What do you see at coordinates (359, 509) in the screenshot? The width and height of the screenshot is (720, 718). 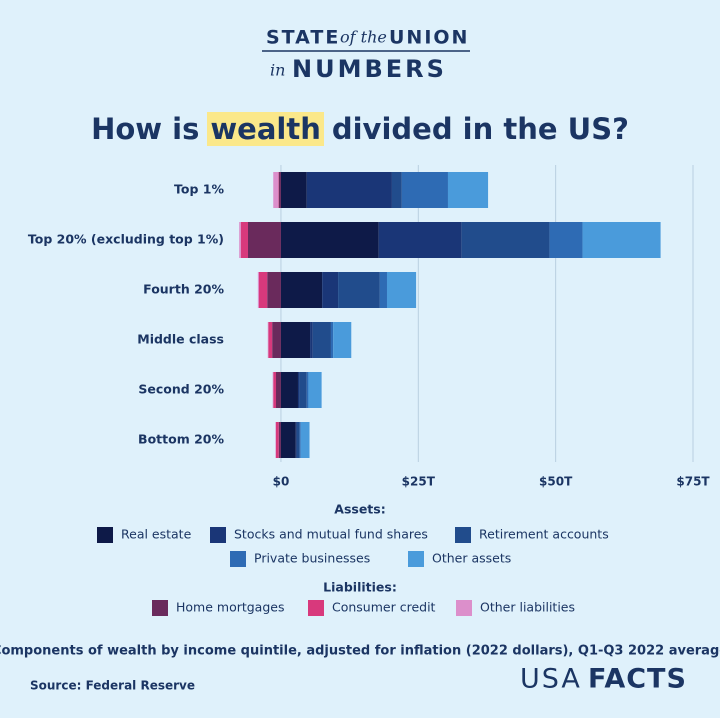 I see `legend-title: Assets:` at bounding box center [359, 509].